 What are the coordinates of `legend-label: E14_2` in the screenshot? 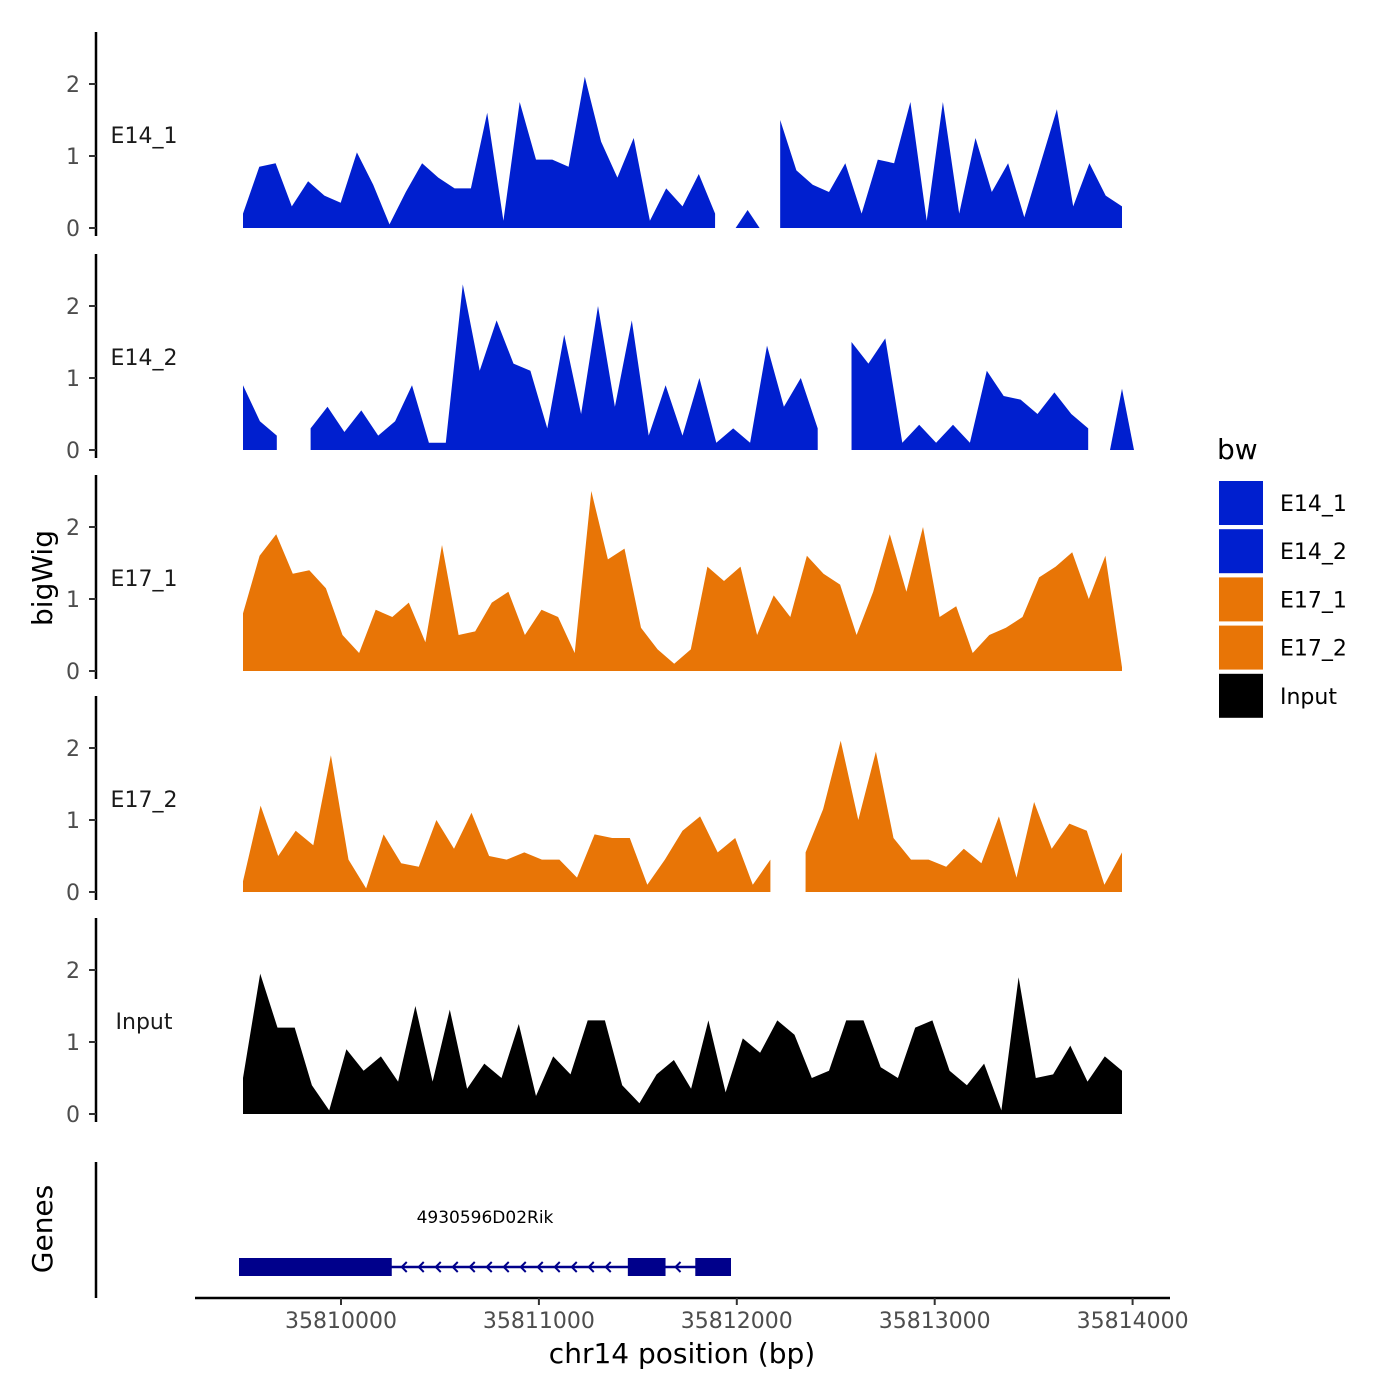 It's located at (1313, 552).